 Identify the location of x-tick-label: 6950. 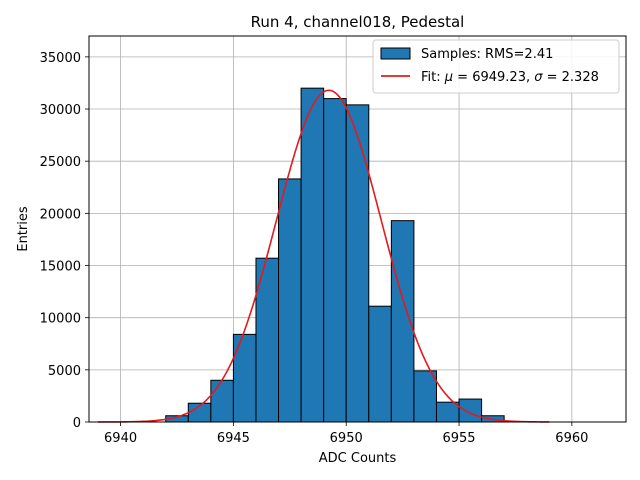
(346, 438).